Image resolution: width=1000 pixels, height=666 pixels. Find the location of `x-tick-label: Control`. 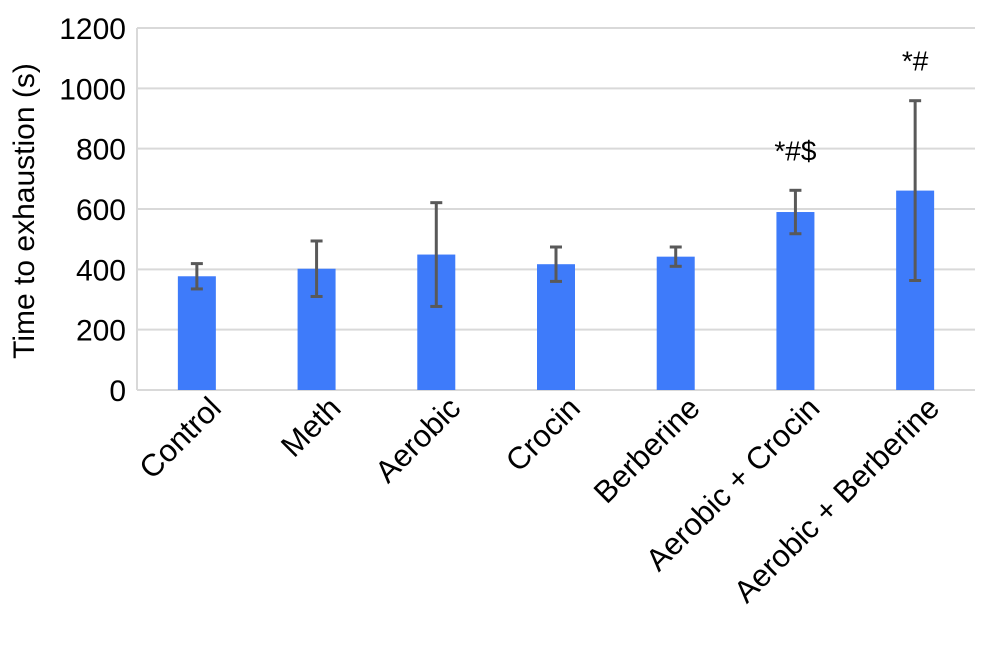

x-tick-label: Control is located at coordinates (179, 437).